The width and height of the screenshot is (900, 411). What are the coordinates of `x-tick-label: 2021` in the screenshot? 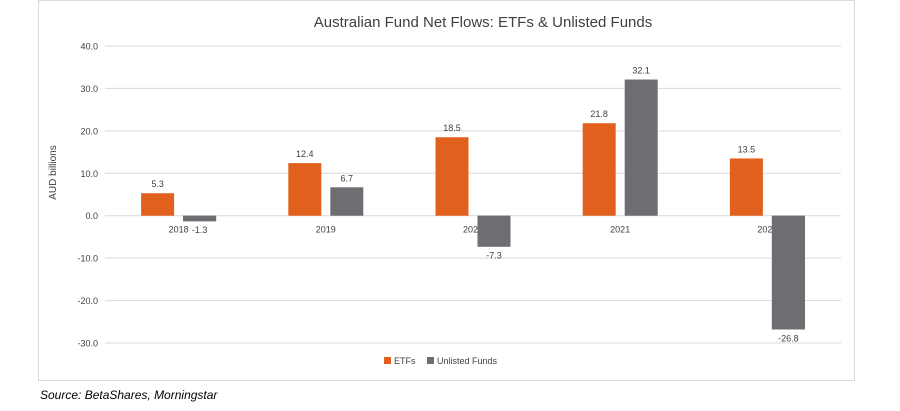 It's located at (620, 230).